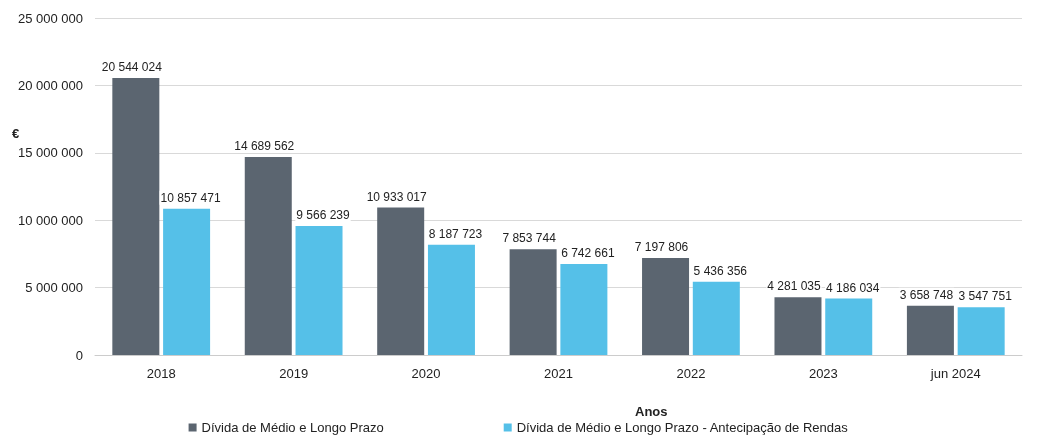 This screenshot has width=1037, height=439. What do you see at coordinates (132, 67) in the screenshot?
I see `data-label: 20 544 024` at bounding box center [132, 67].